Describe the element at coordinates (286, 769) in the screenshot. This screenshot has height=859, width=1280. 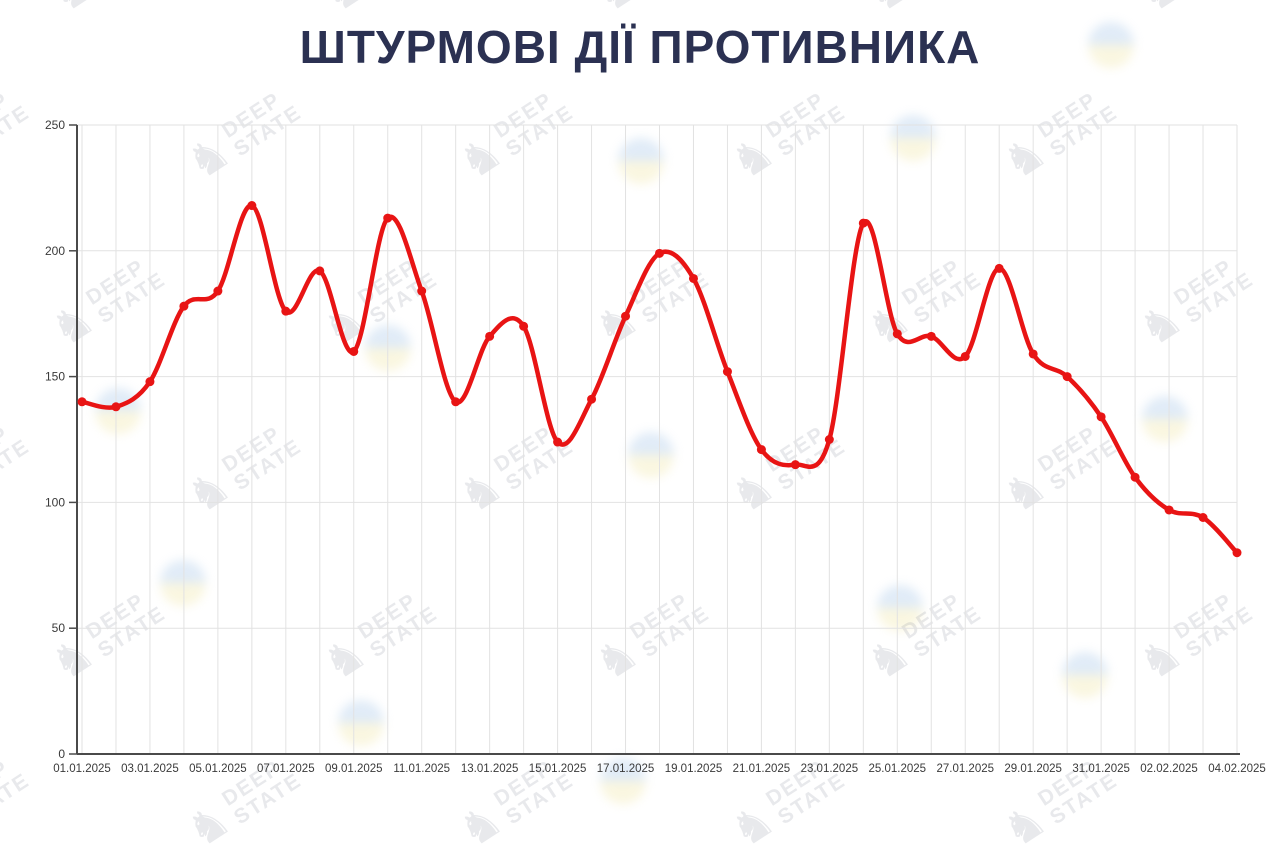
I see `x-axis-tick-label: 07.01.2025` at that location.